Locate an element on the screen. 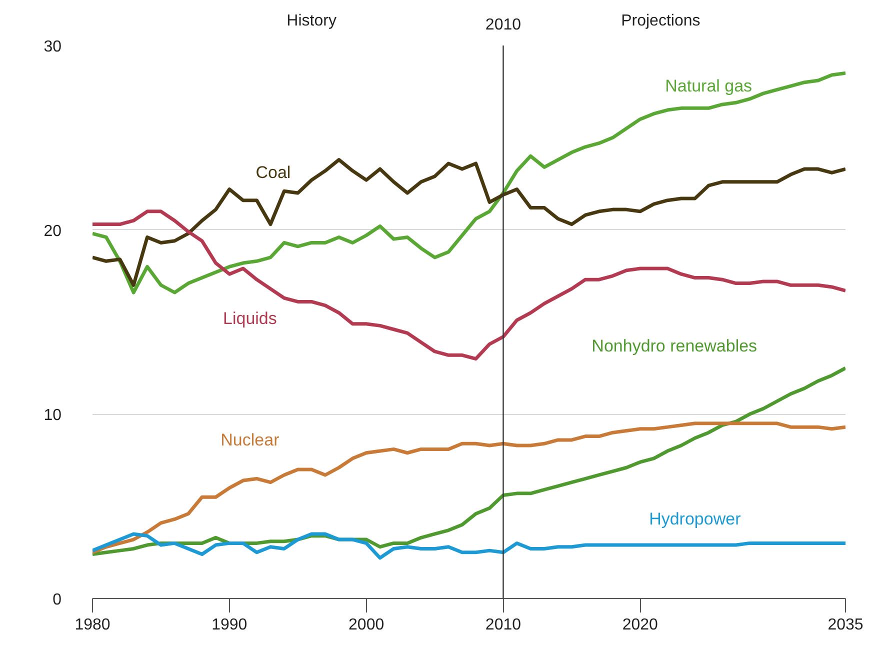 The image size is (878, 654). y-tick-label: 20 is located at coordinates (53, 231).